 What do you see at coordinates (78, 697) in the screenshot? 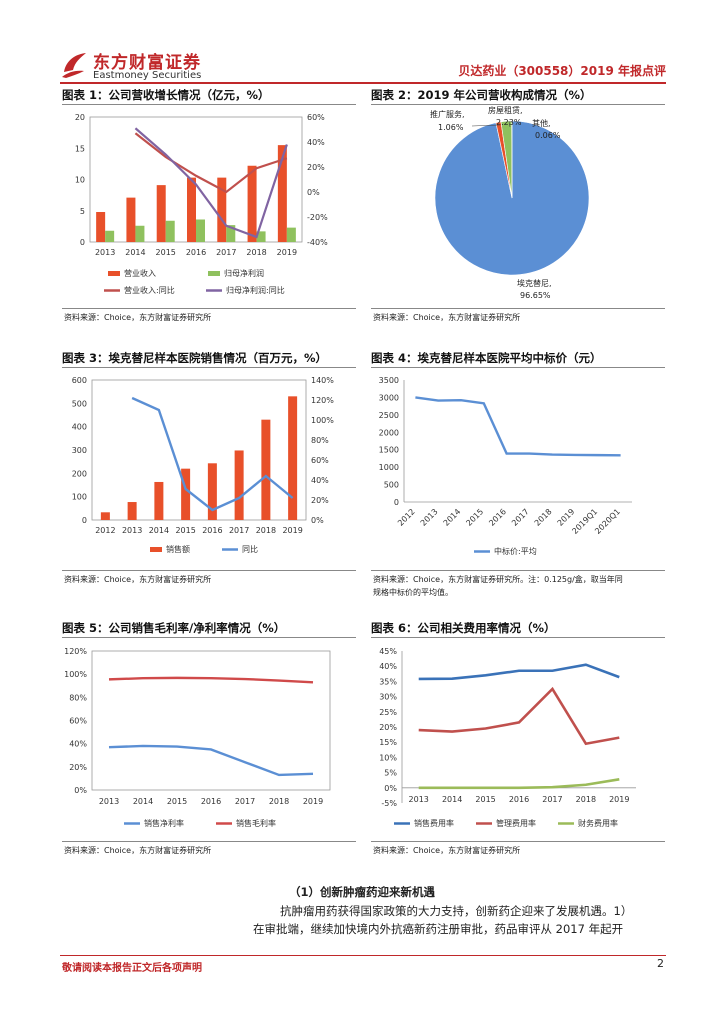
I see `y-tick-label: 80%` at bounding box center [78, 697].